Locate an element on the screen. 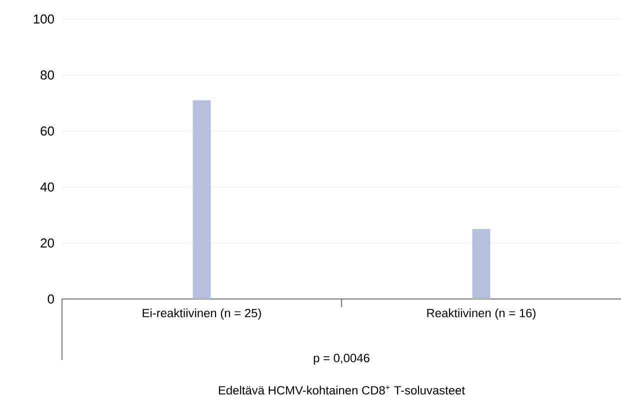 This screenshot has width=621, height=406. x-tick-label: Reaktiivinen (n = 16) is located at coordinates (481, 314).